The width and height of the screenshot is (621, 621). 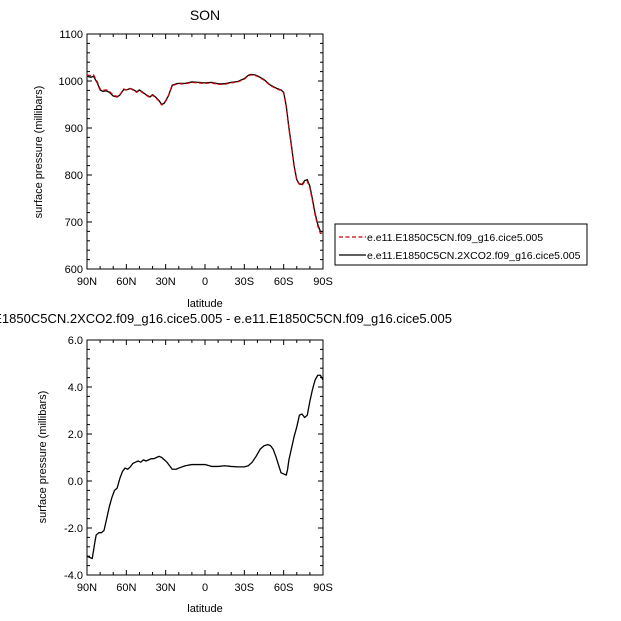 I want to click on y-tick-label: 2.0, so click(x=75, y=435).